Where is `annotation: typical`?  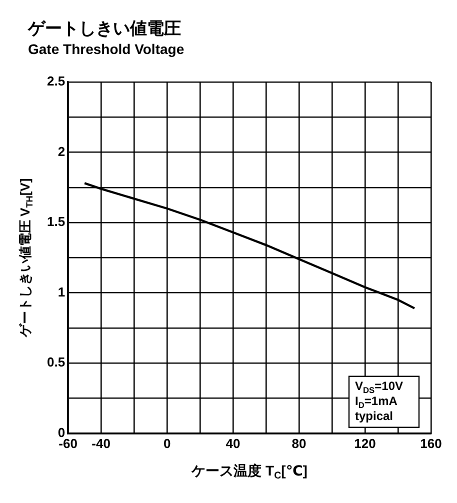 annotation: typical is located at coordinates (374, 416).